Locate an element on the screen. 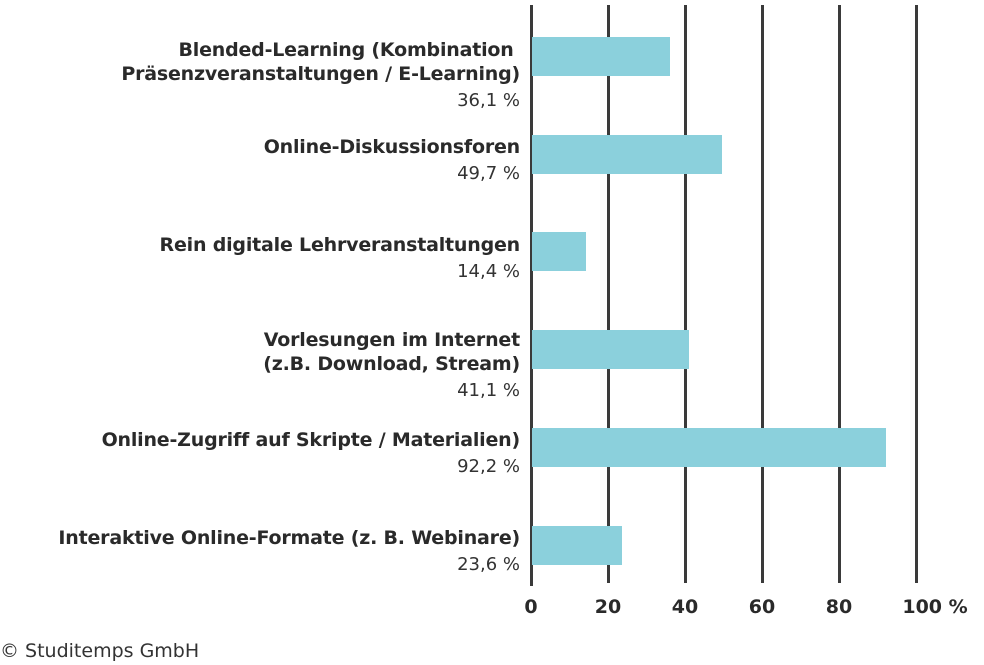 This screenshot has height=665, width=984. value-label: 36,1 % is located at coordinates (488, 100).